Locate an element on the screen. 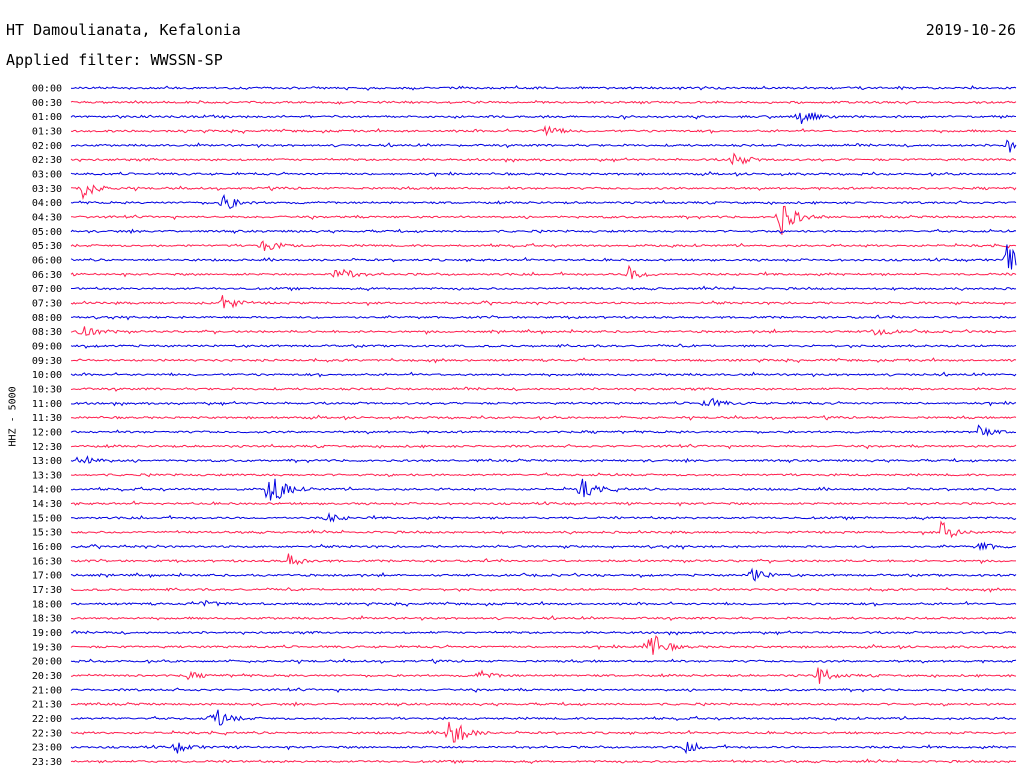 This screenshot has width=1024, height=780. row-time-label: 18:30 is located at coordinates (47, 619).